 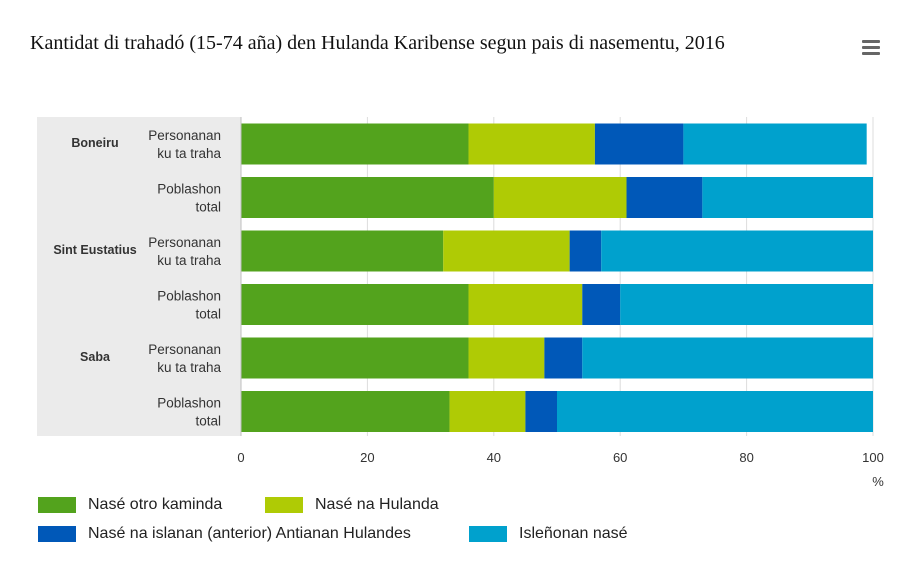 What do you see at coordinates (240, 457) in the screenshot?
I see `x-tick-label: 0` at bounding box center [240, 457].